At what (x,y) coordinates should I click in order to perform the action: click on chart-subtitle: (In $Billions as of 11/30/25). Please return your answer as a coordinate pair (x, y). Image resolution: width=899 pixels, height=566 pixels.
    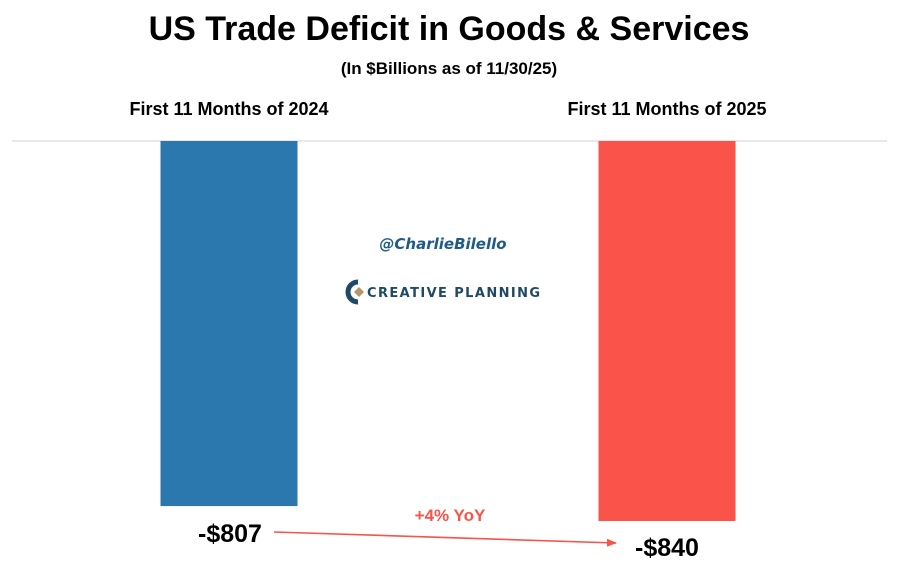
    Looking at the image, I should click on (449, 68).